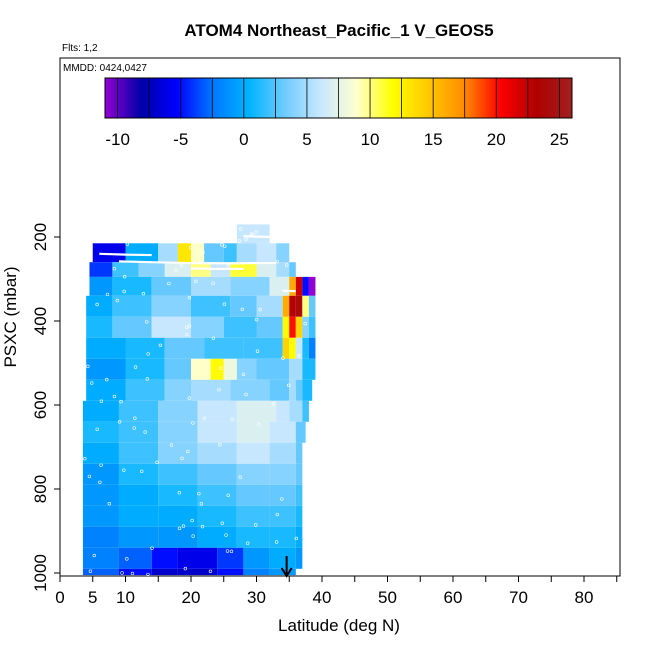 The image size is (650, 650). What do you see at coordinates (105, 68) in the screenshot?
I see `dates-note: MMDD: 0424,0427` at bounding box center [105, 68].